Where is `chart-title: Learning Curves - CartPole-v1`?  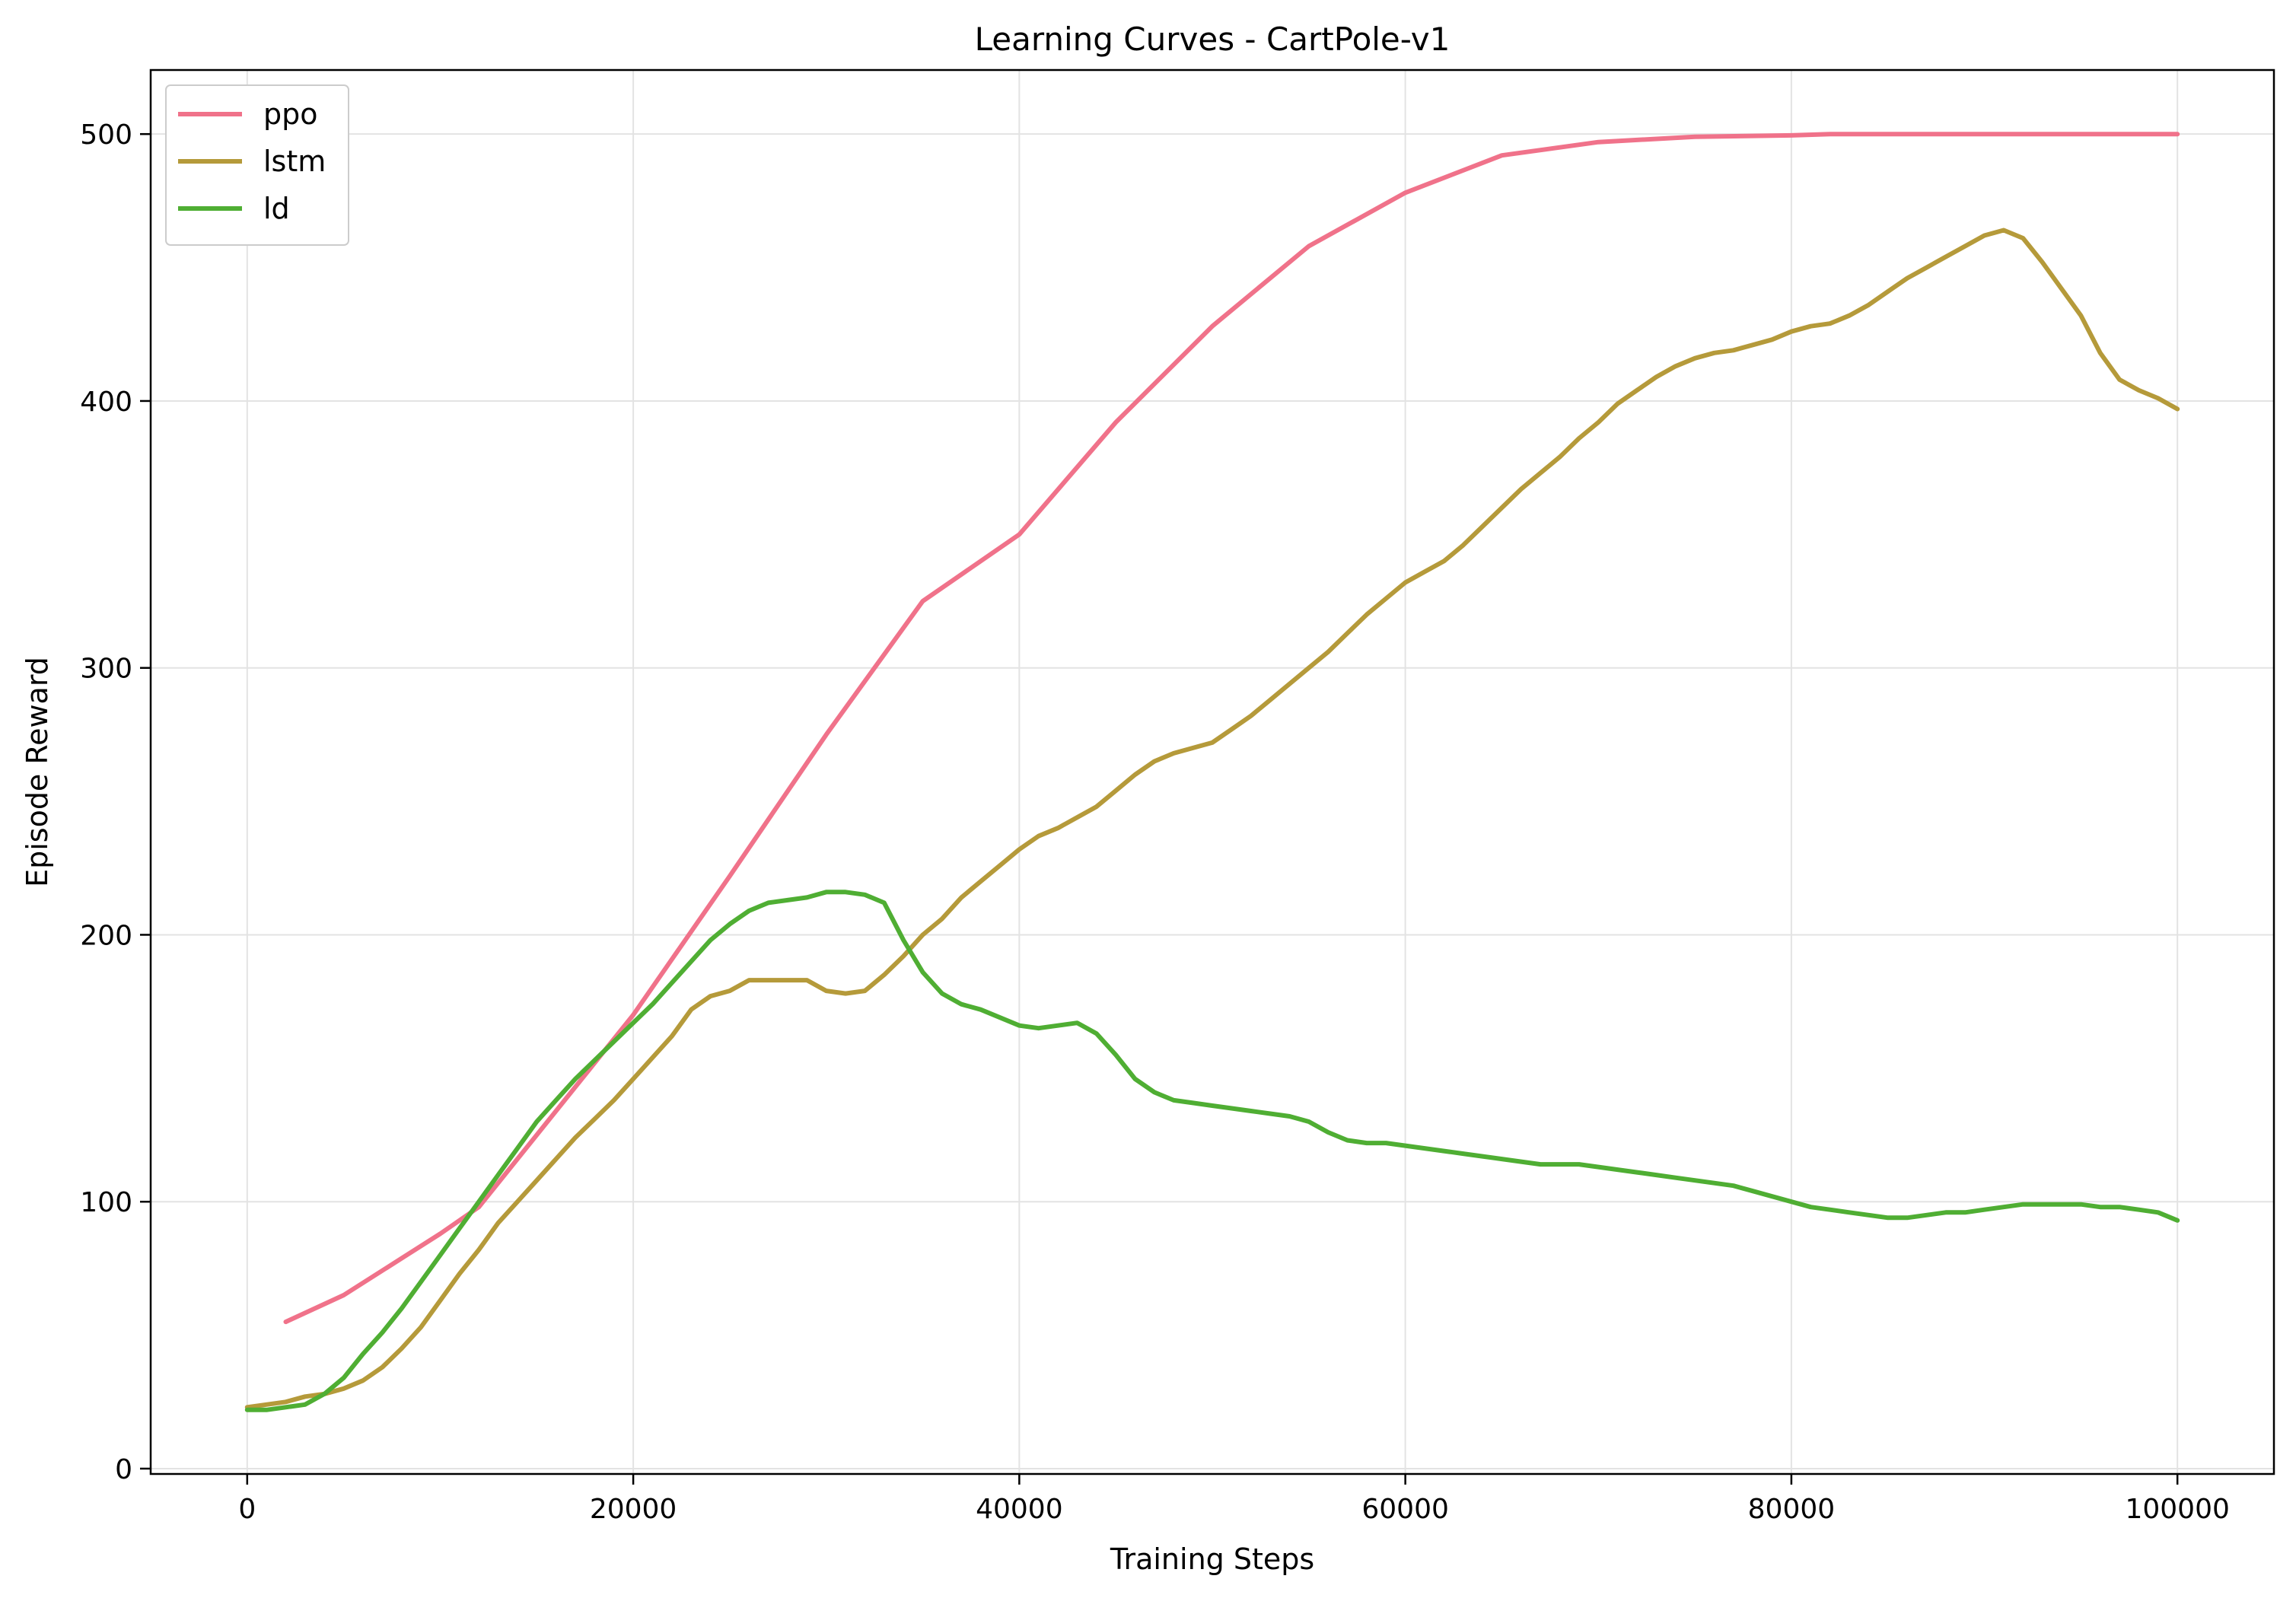 chart-title: Learning Curves - CartPole-v1 is located at coordinates (1213, 39).